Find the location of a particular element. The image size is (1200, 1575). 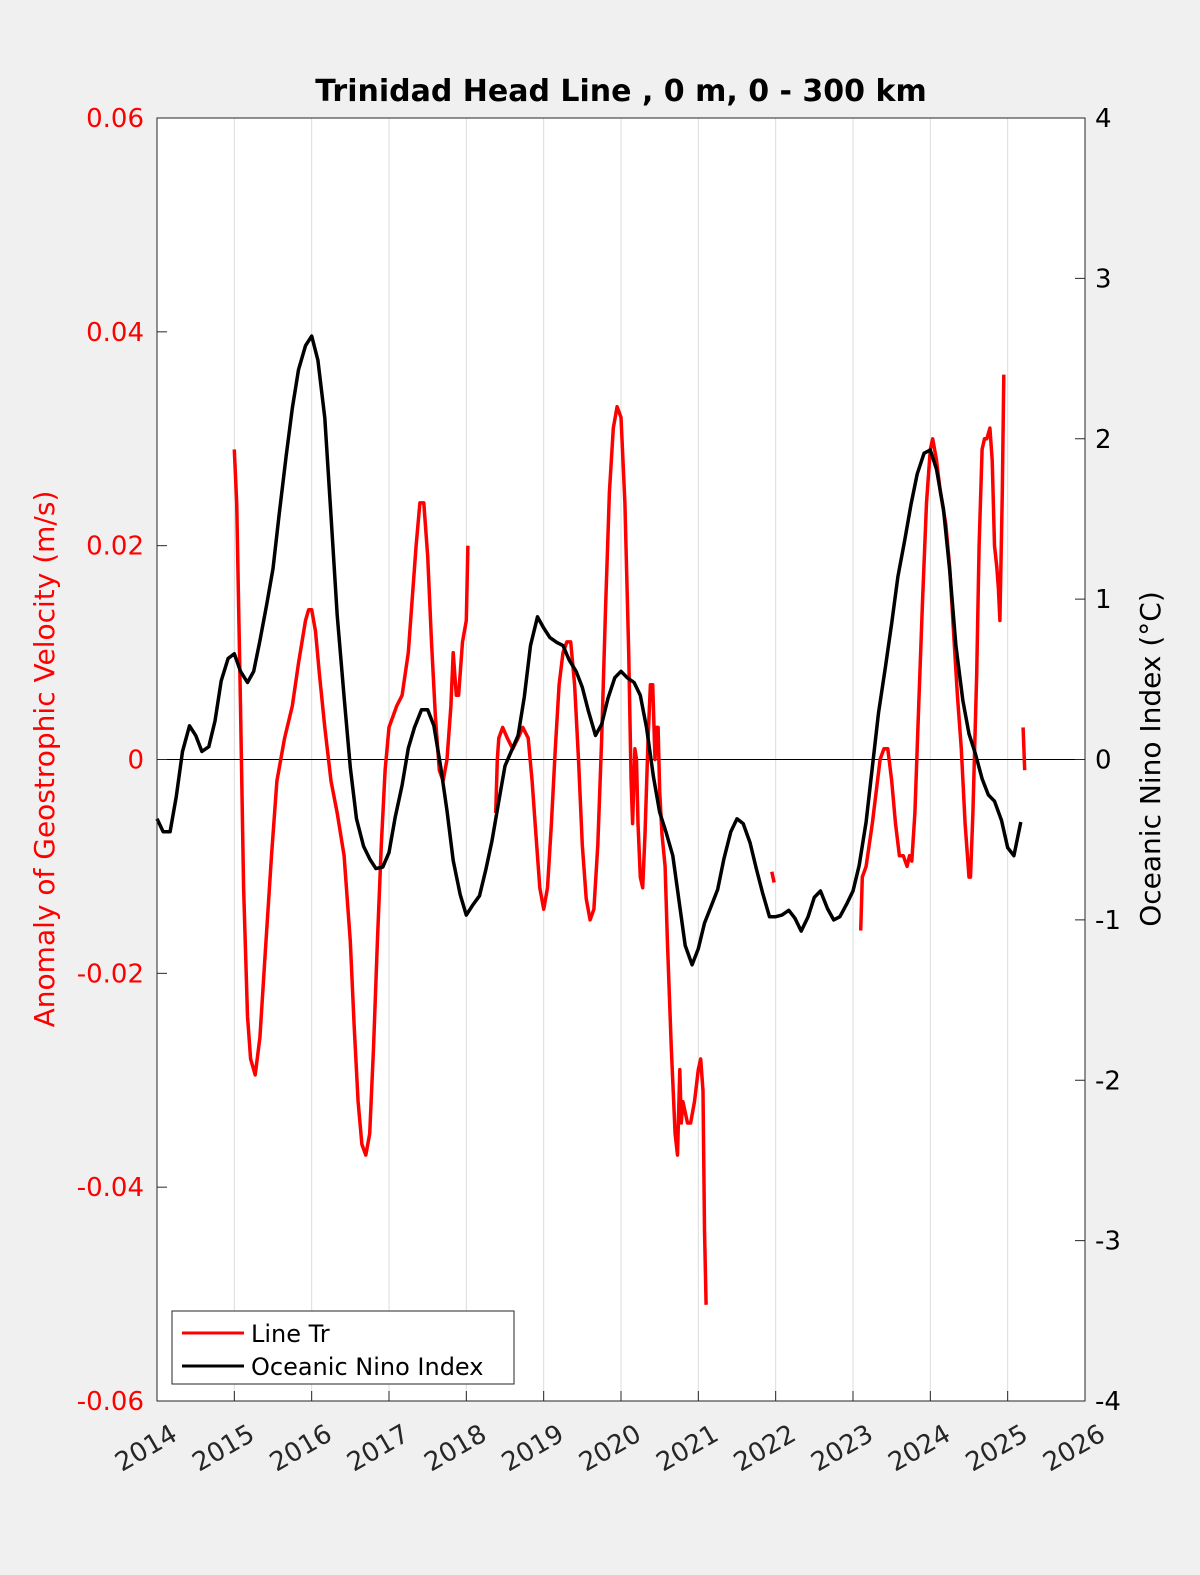

right-y-tick-label: 1 is located at coordinates (1103, 600).